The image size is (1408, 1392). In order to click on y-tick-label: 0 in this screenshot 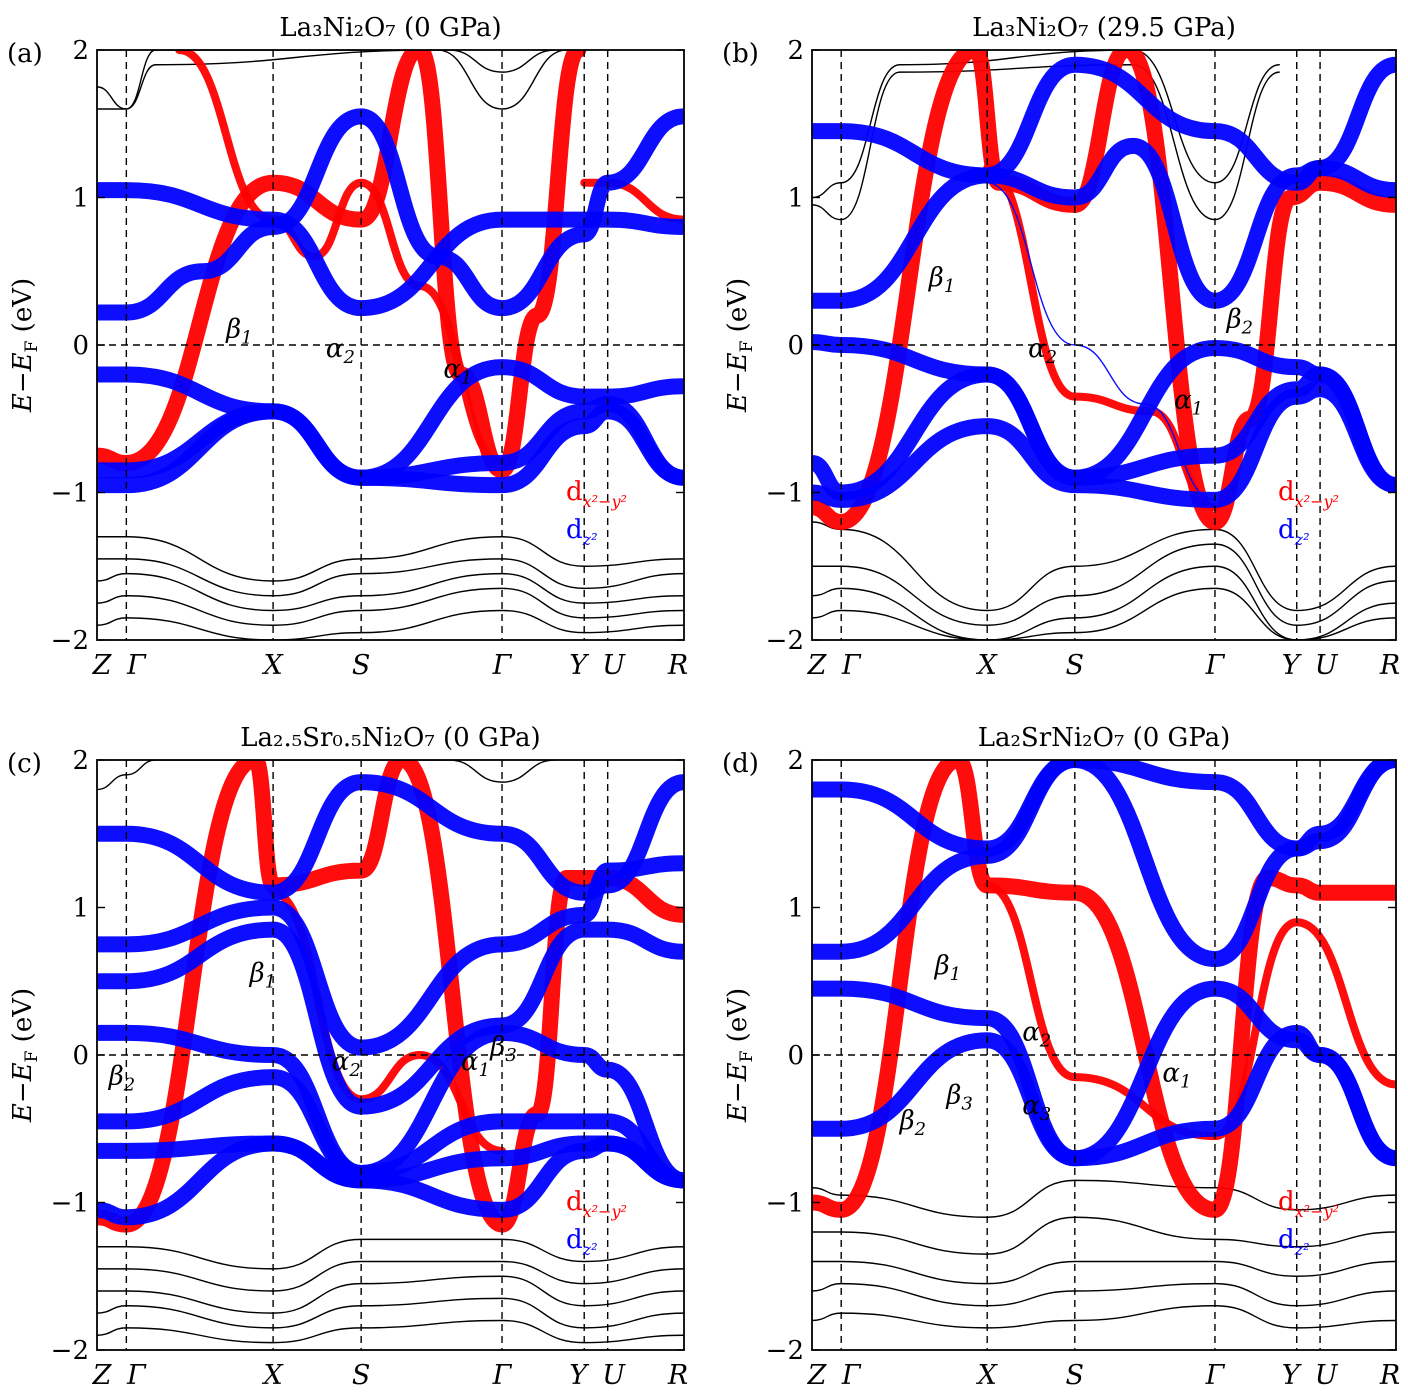, I will do `click(80, 346)`.